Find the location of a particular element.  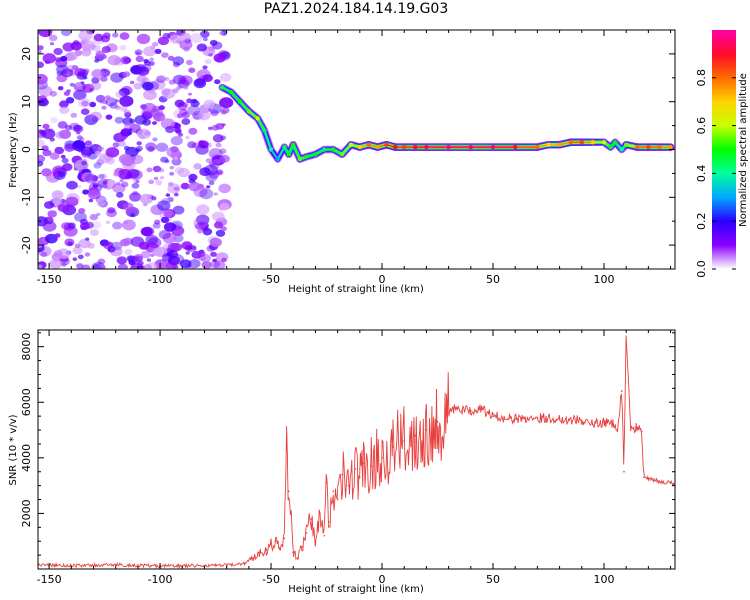

colorbar-ticks: 0.0 0.2 0.4 0.6 0.8 is located at coordinates (715, 173).